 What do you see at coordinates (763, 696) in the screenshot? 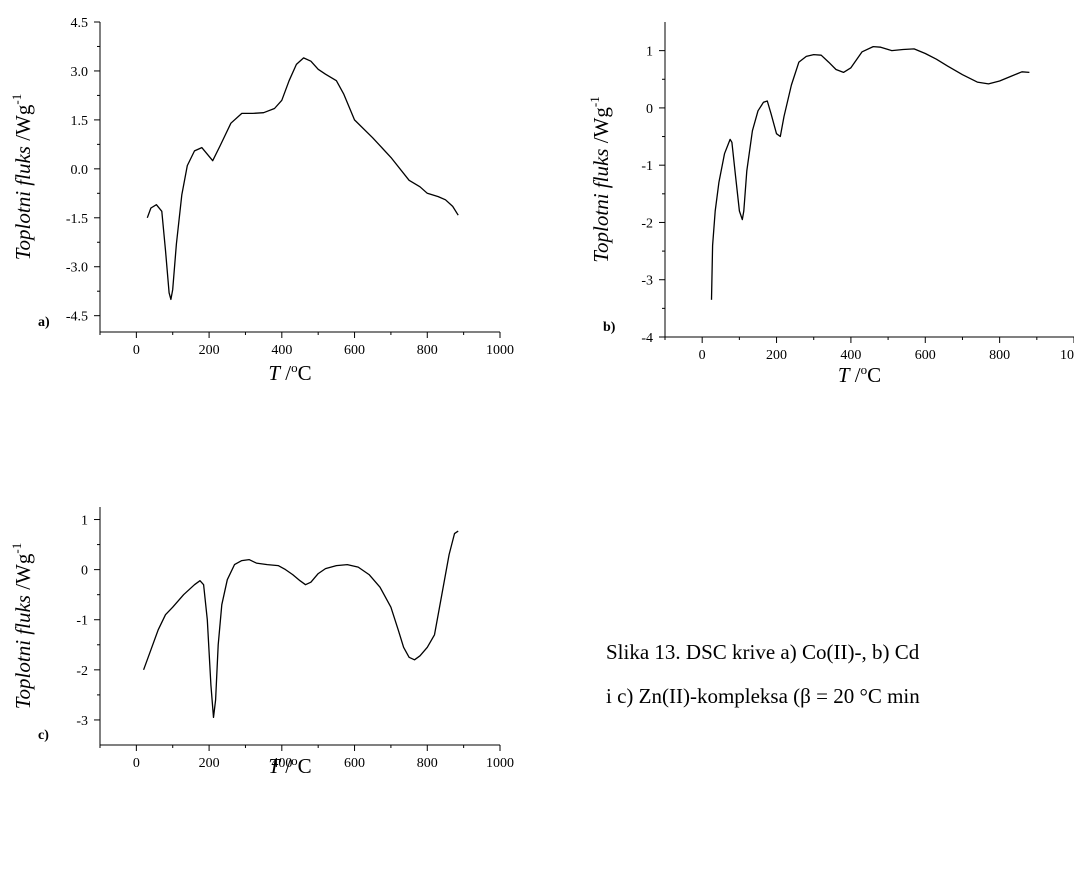
I see `caption-line-2: i c) Zn(II)-kompleksa (β = 20 °C min` at bounding box center [763, 696].